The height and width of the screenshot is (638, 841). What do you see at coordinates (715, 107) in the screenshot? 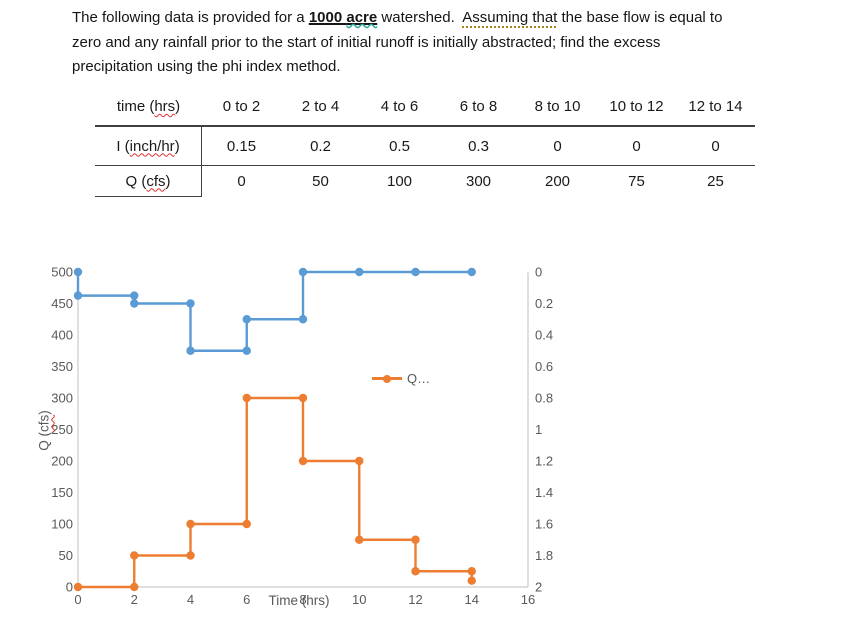
I see `table-header-cell: 12 to 14` at bounding box center [715, 107].